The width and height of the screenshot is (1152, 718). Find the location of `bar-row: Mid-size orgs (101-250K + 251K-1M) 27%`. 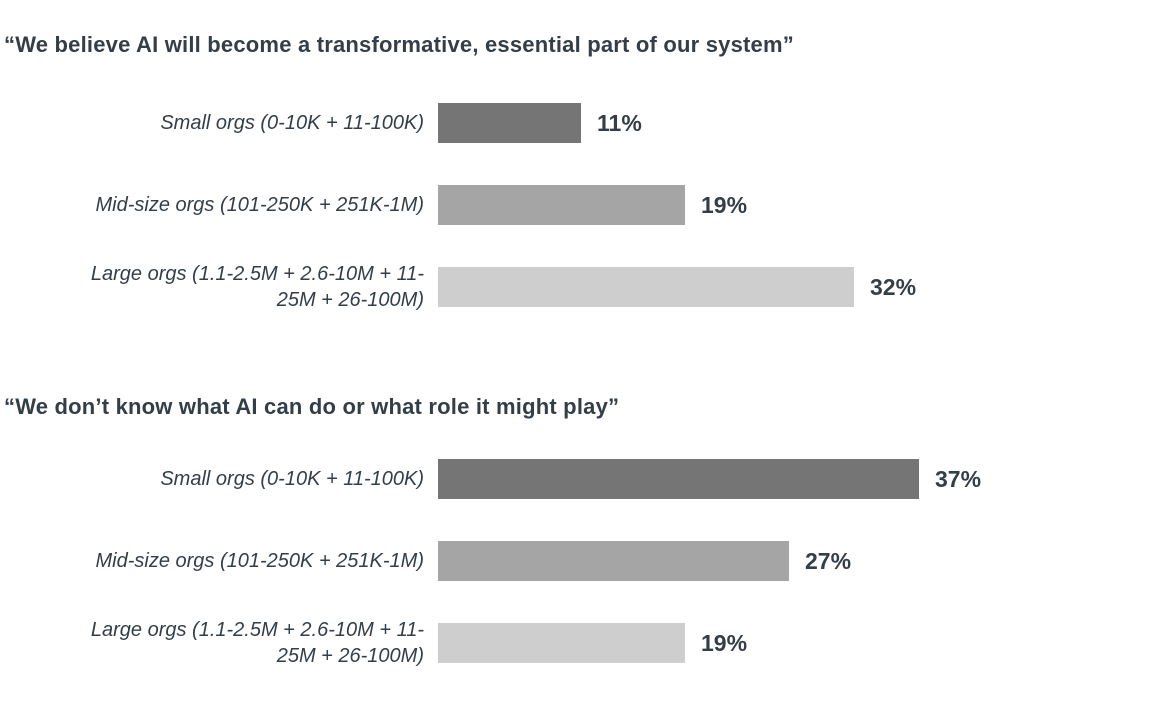

bar-row: Mid-size orgs (101-250K + 251K-1M) 27% is located at coordinates (576, 561).